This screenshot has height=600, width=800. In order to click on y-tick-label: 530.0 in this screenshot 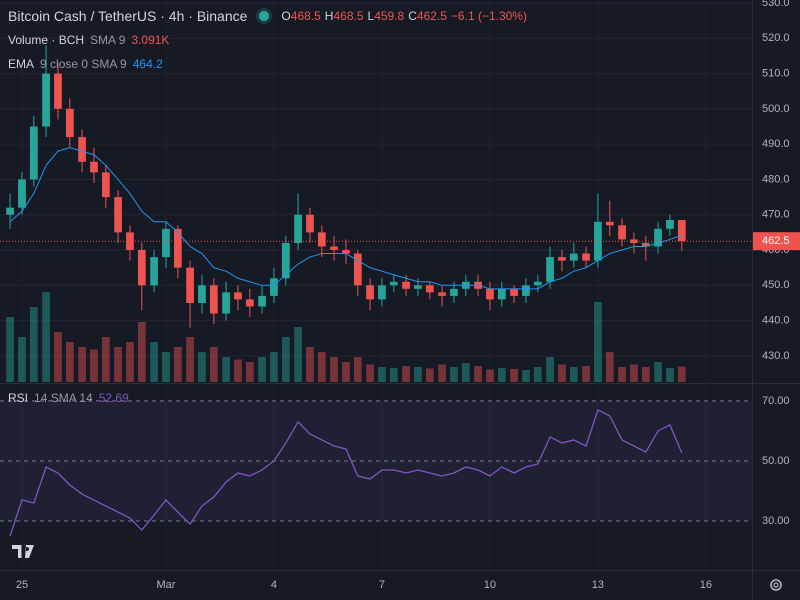, I will do `click(776, 4)`.